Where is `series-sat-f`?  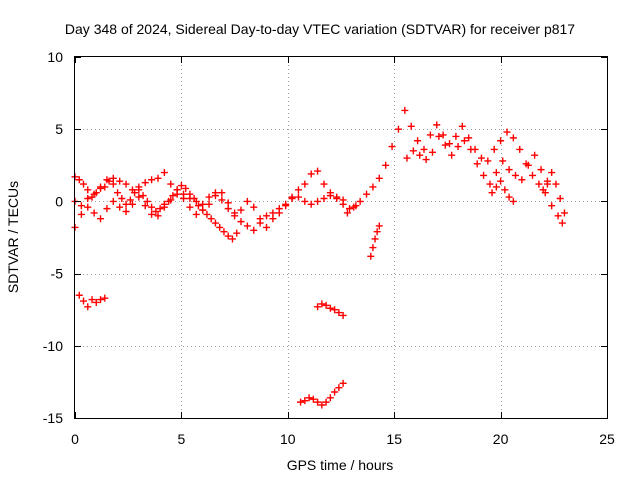
series-sat-f is located at coordinates (330, 309).